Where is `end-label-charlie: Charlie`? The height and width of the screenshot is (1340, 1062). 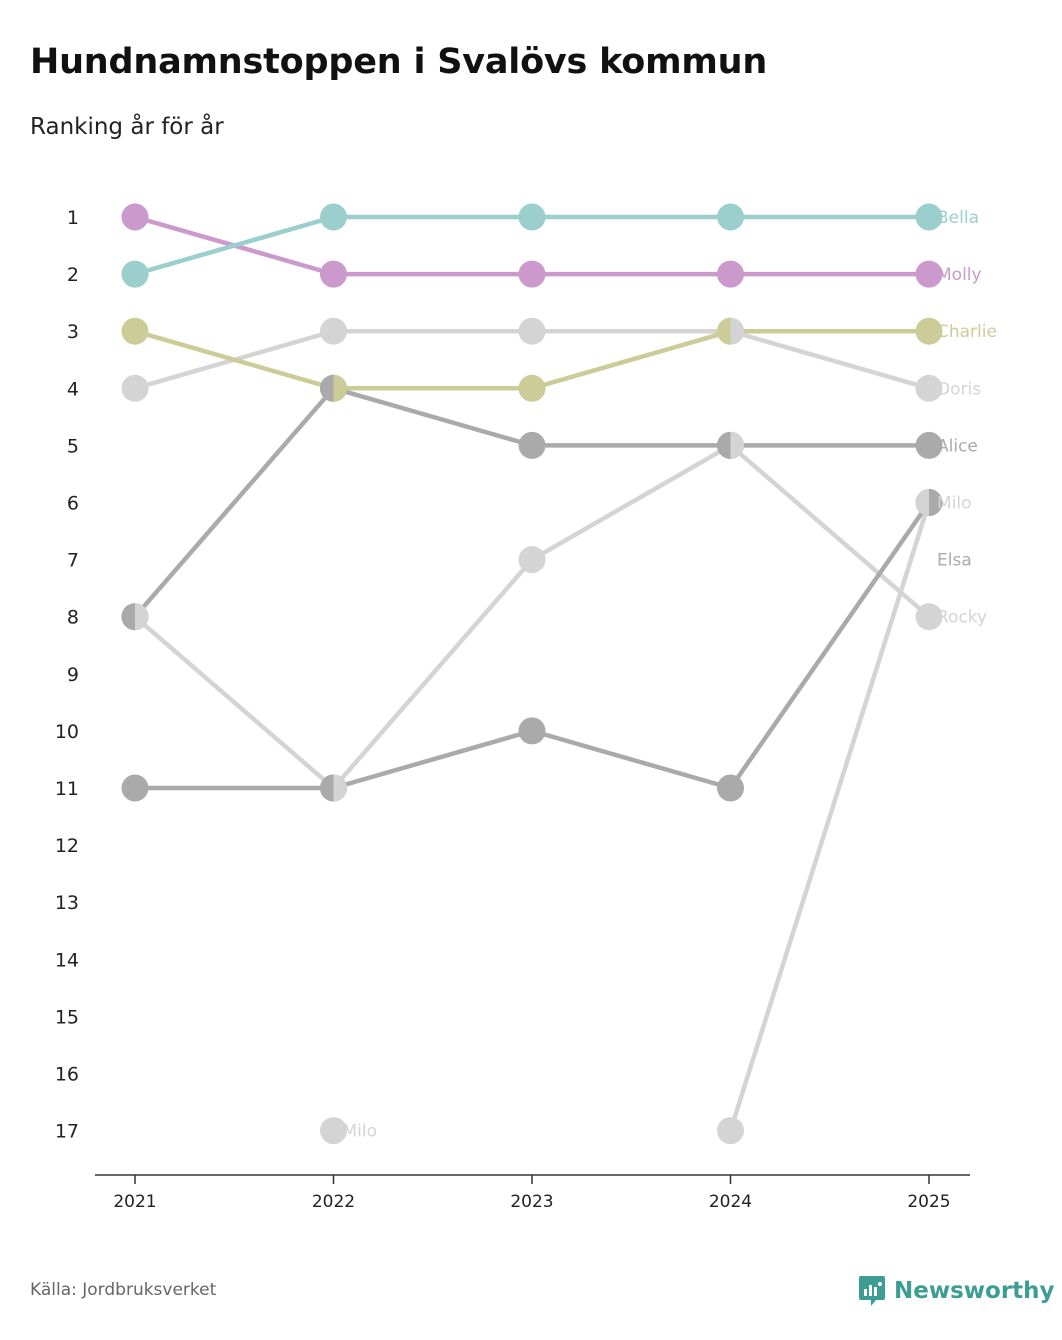
end-label-charlie: Charlie is located at coordinates (967, 332).